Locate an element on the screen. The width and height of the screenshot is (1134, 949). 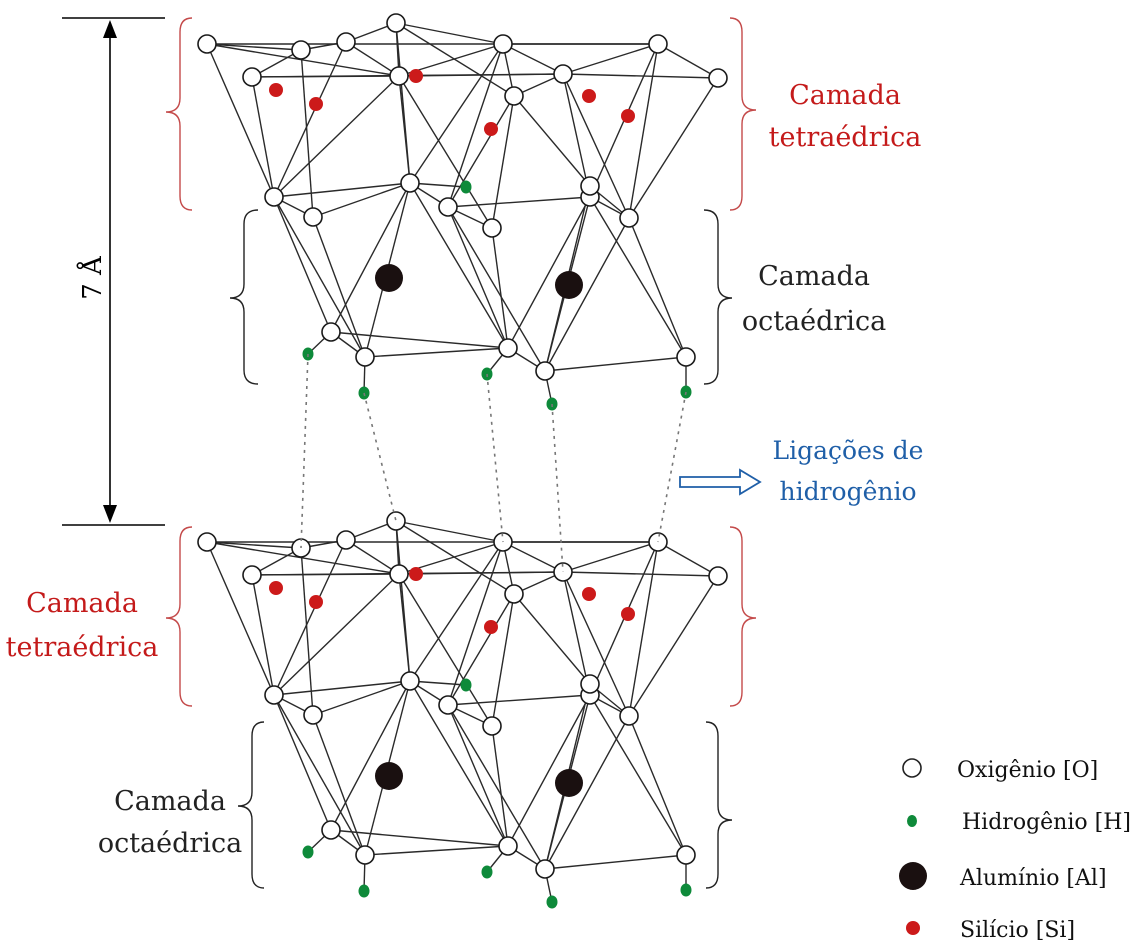
bottom-layer-aluminum-atom is located at coordinates (569, 783).